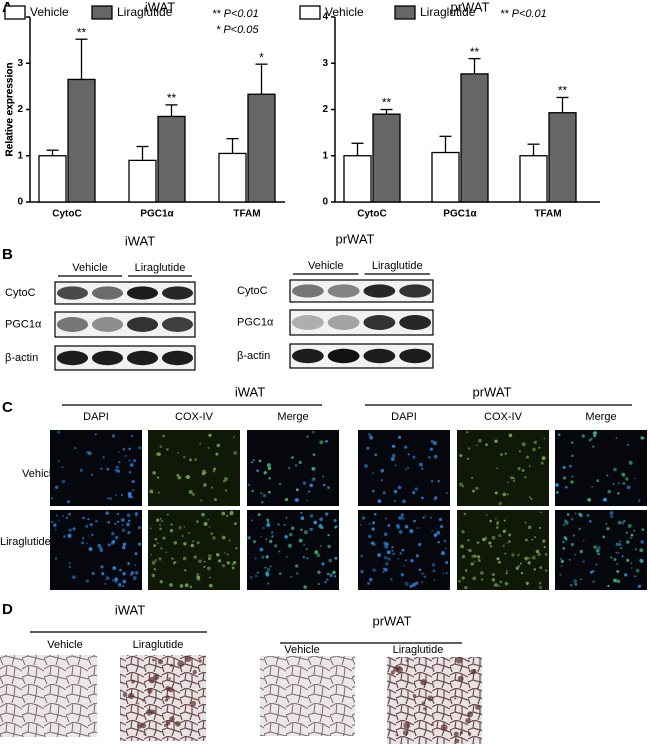 The width and height of the screenshot is (650, 754). I want to click on column-label: COX-IV, so click(503, 417).